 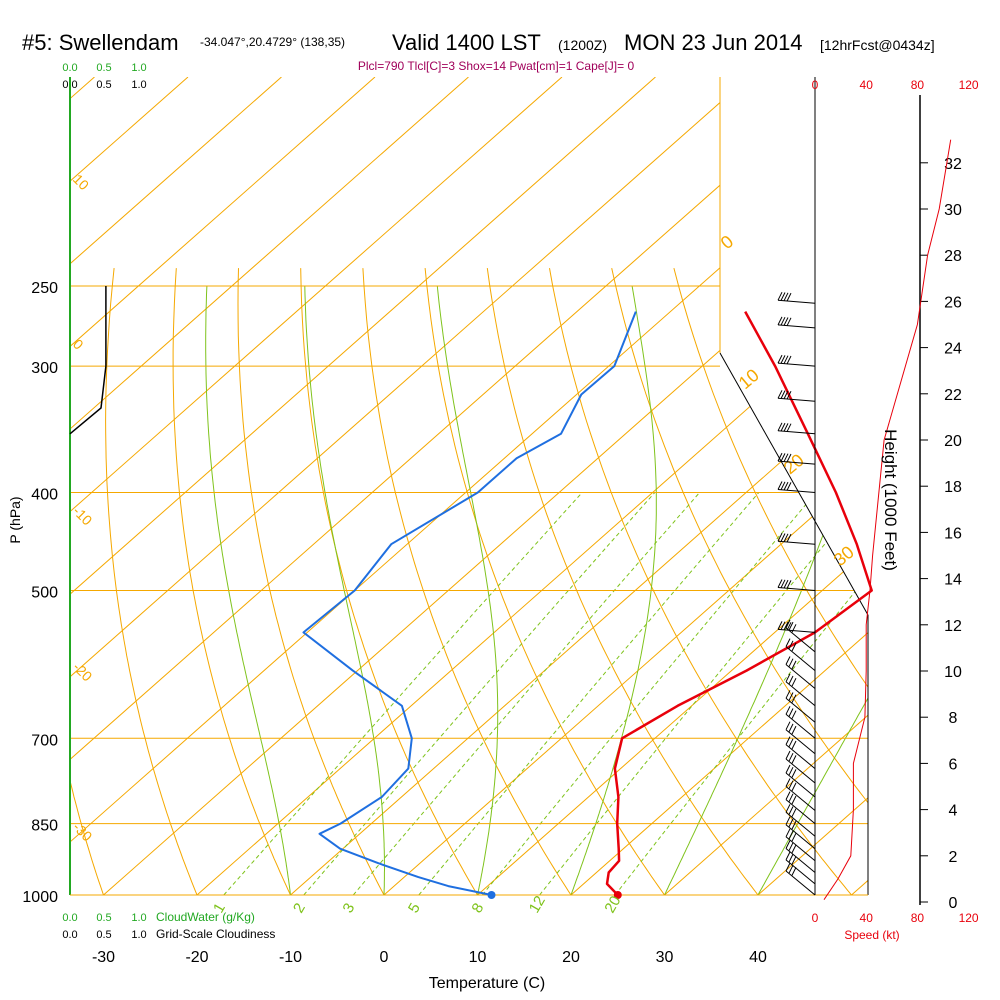 What do you see at coordinates (44, 368) in the screenshot?
I see `pressure-tick-label: 300` at bounding box center [44, 368].